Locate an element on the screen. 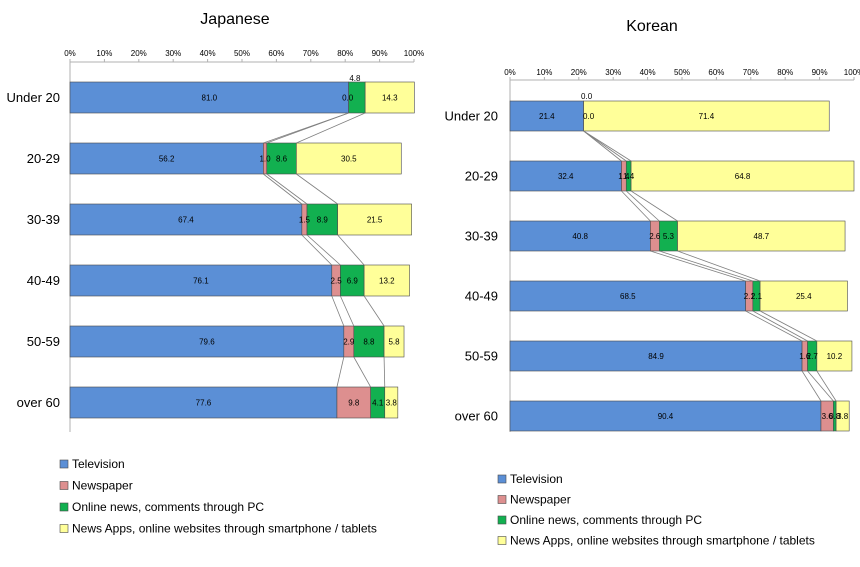  kr-category-label: 50-59 is located at coordinates (481, 356).